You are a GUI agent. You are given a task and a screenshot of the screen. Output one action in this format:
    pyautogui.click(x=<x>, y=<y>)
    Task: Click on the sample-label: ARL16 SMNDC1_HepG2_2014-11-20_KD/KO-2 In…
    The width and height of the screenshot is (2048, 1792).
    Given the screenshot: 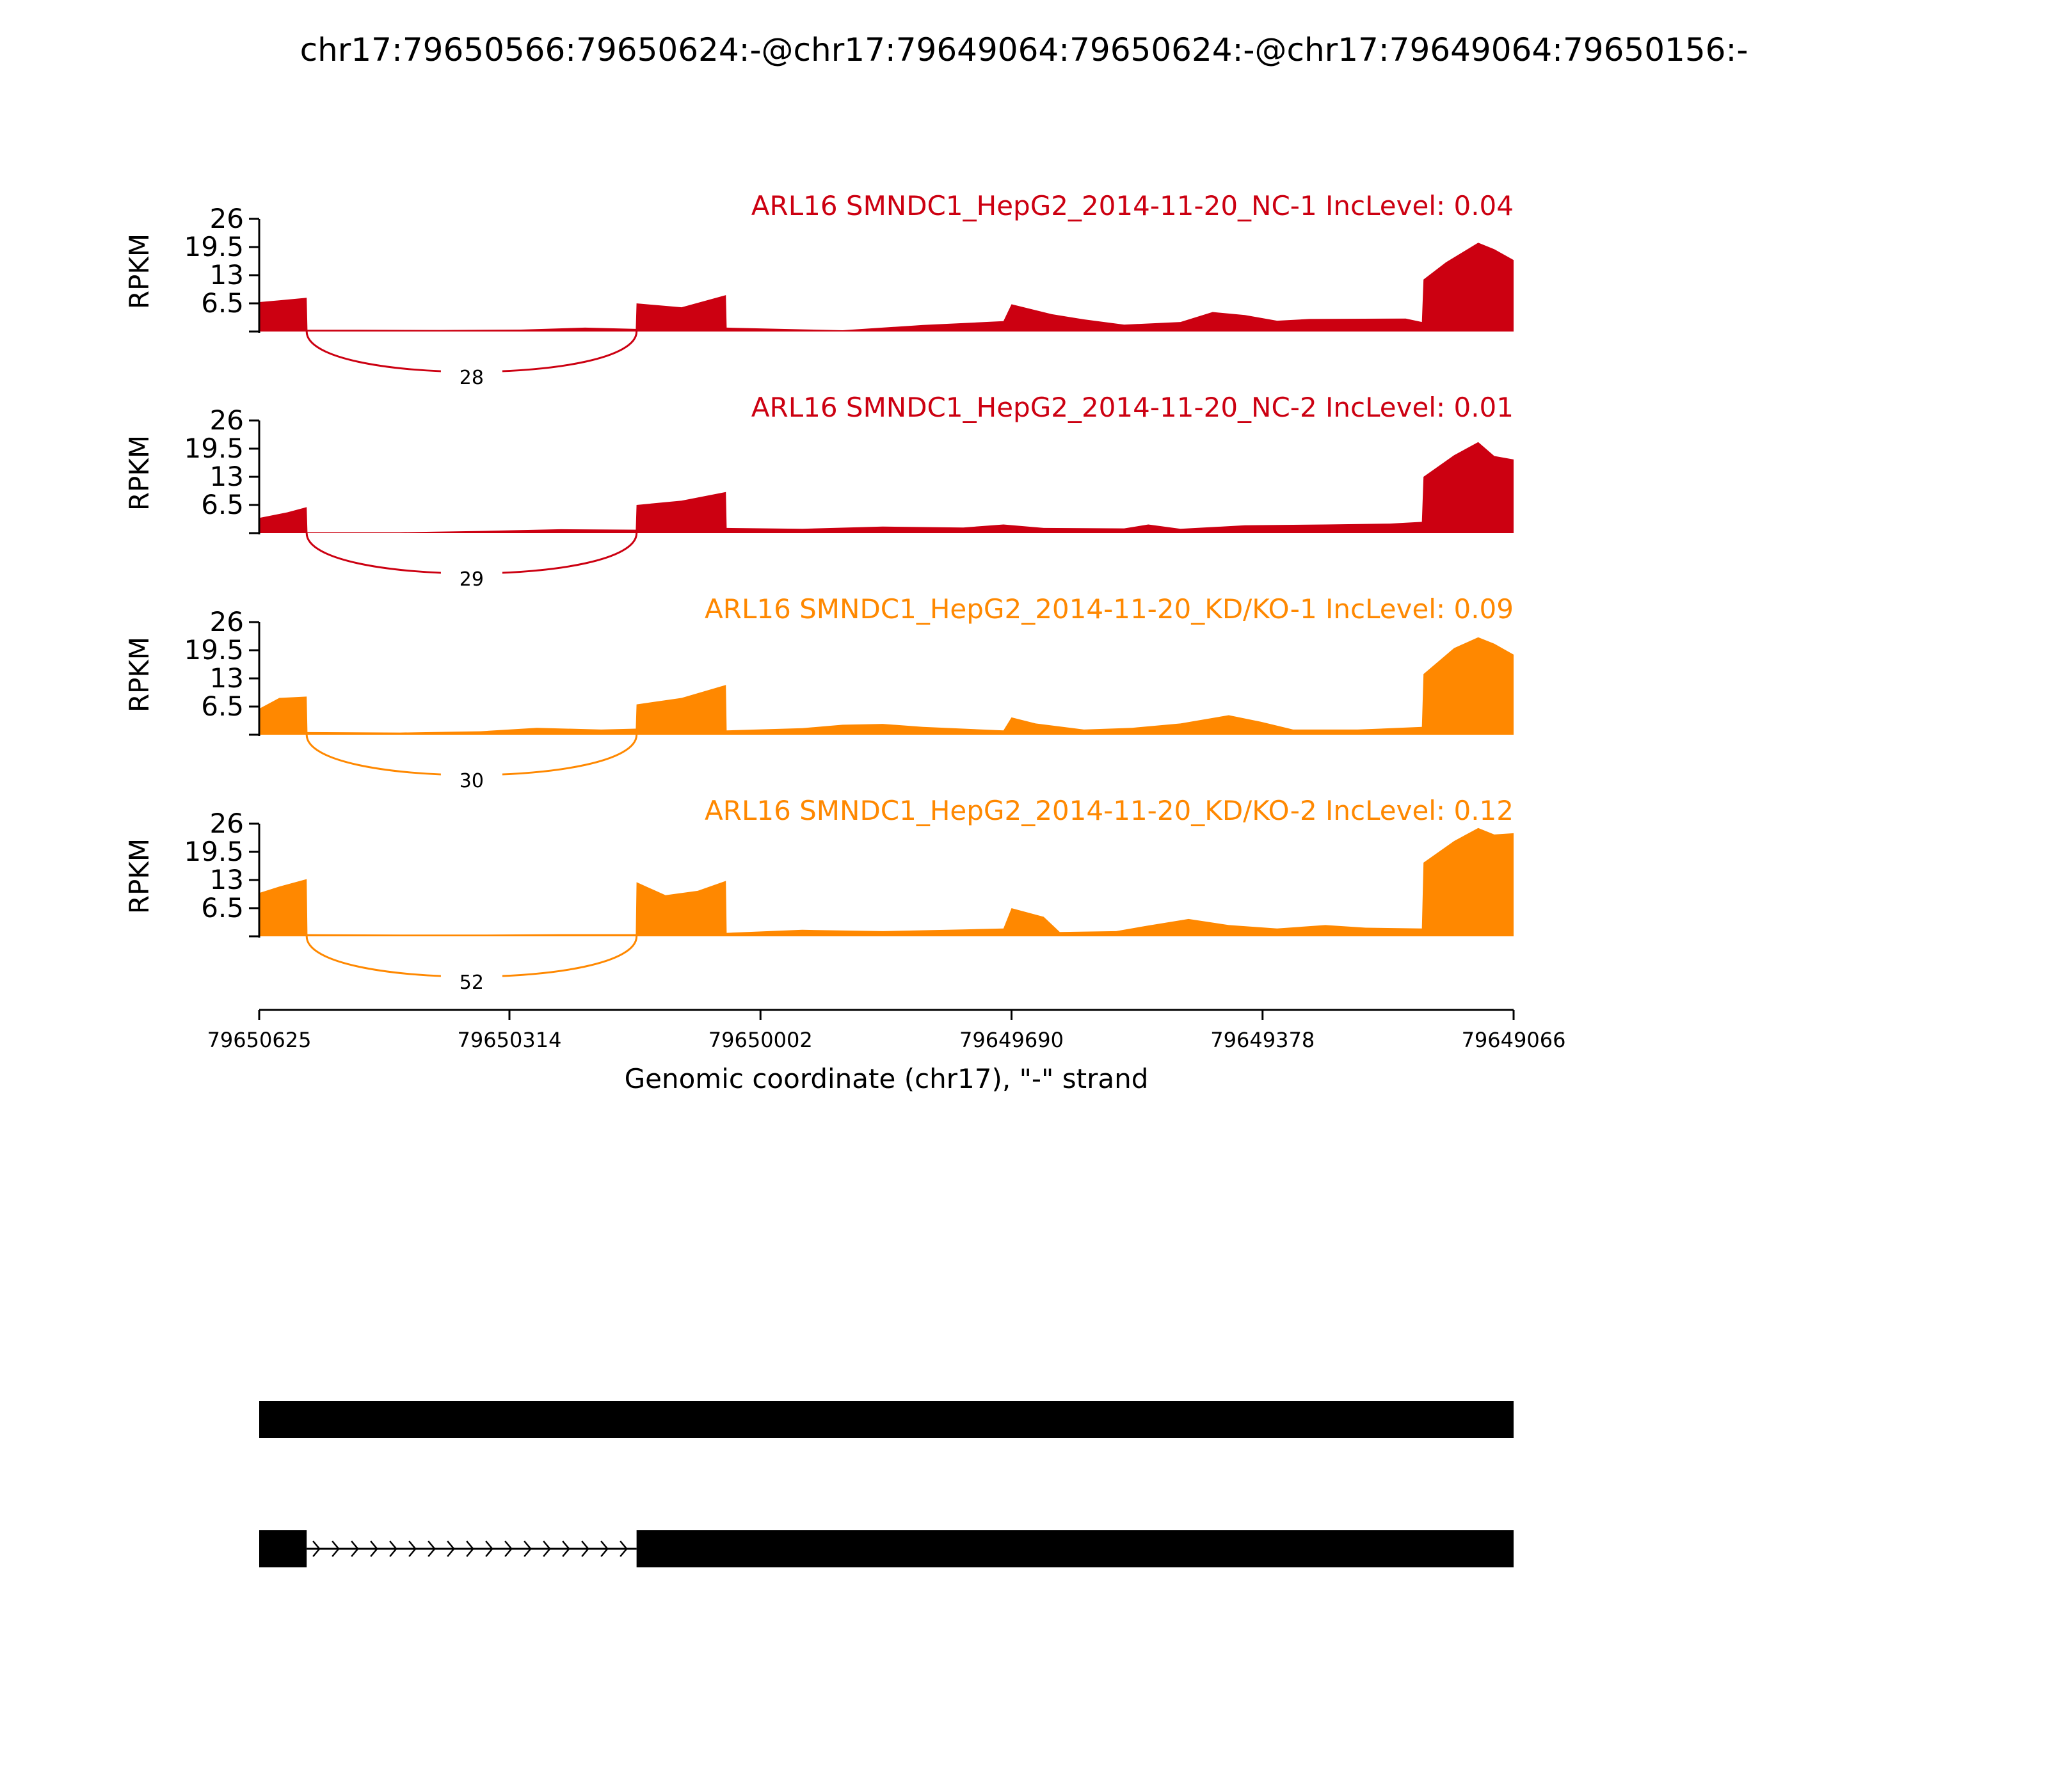 What is the action you would take?
    pyautogui.click(x=1109, y=810)
    